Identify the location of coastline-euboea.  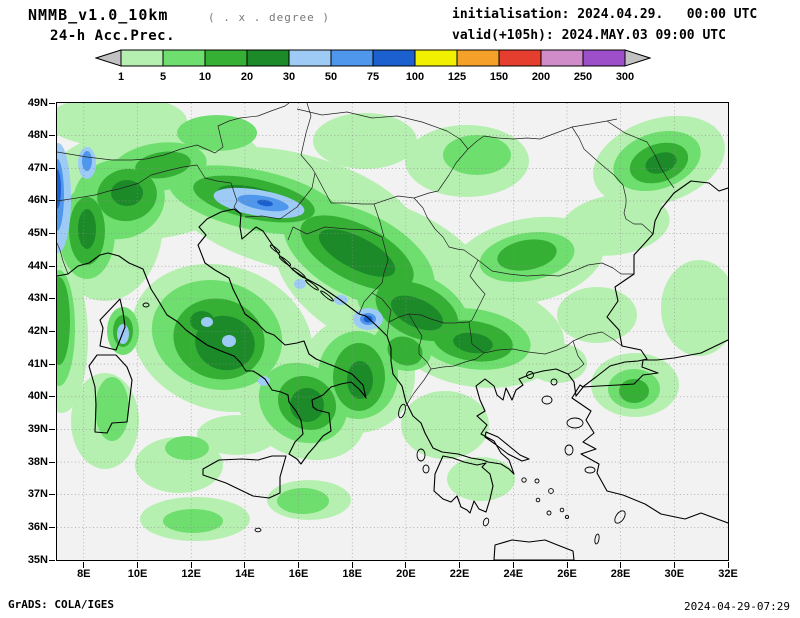
(507, 446).